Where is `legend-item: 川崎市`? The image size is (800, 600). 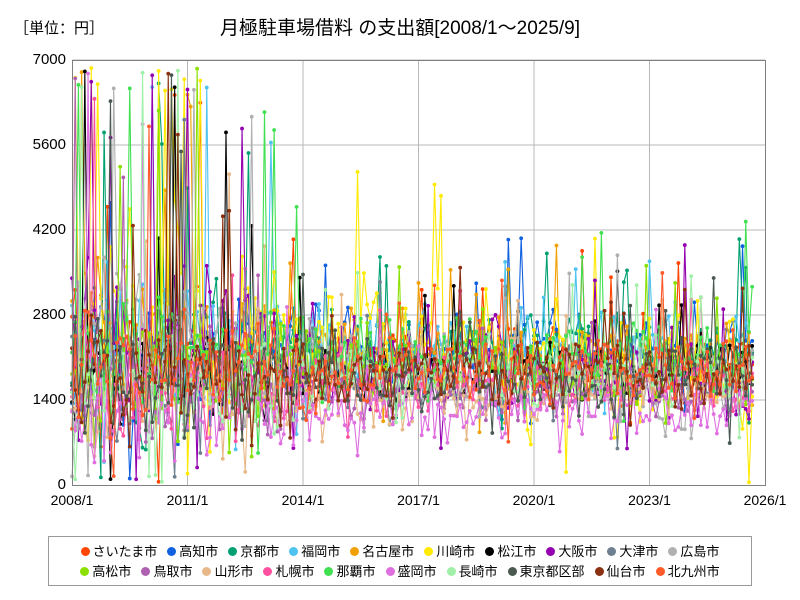 legend-item: 川崎市 is located at coordinates (449, 551).